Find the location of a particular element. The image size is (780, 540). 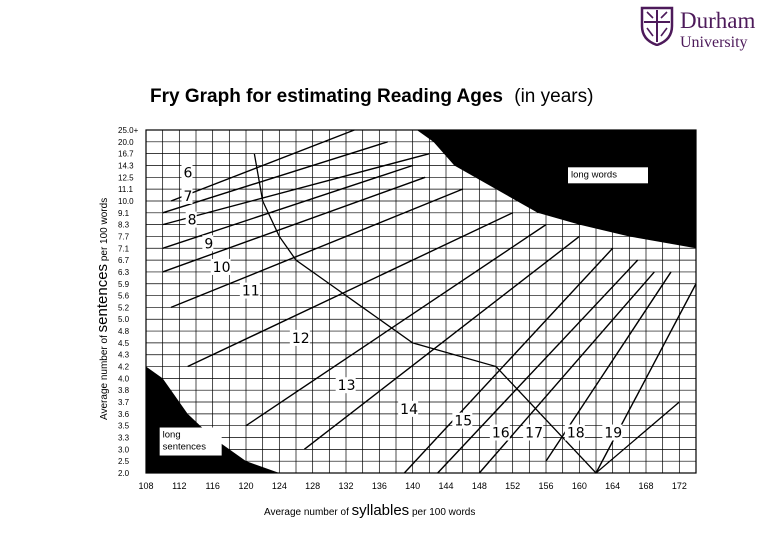

region-label-line: sentences is located at coordinates (185, 447).